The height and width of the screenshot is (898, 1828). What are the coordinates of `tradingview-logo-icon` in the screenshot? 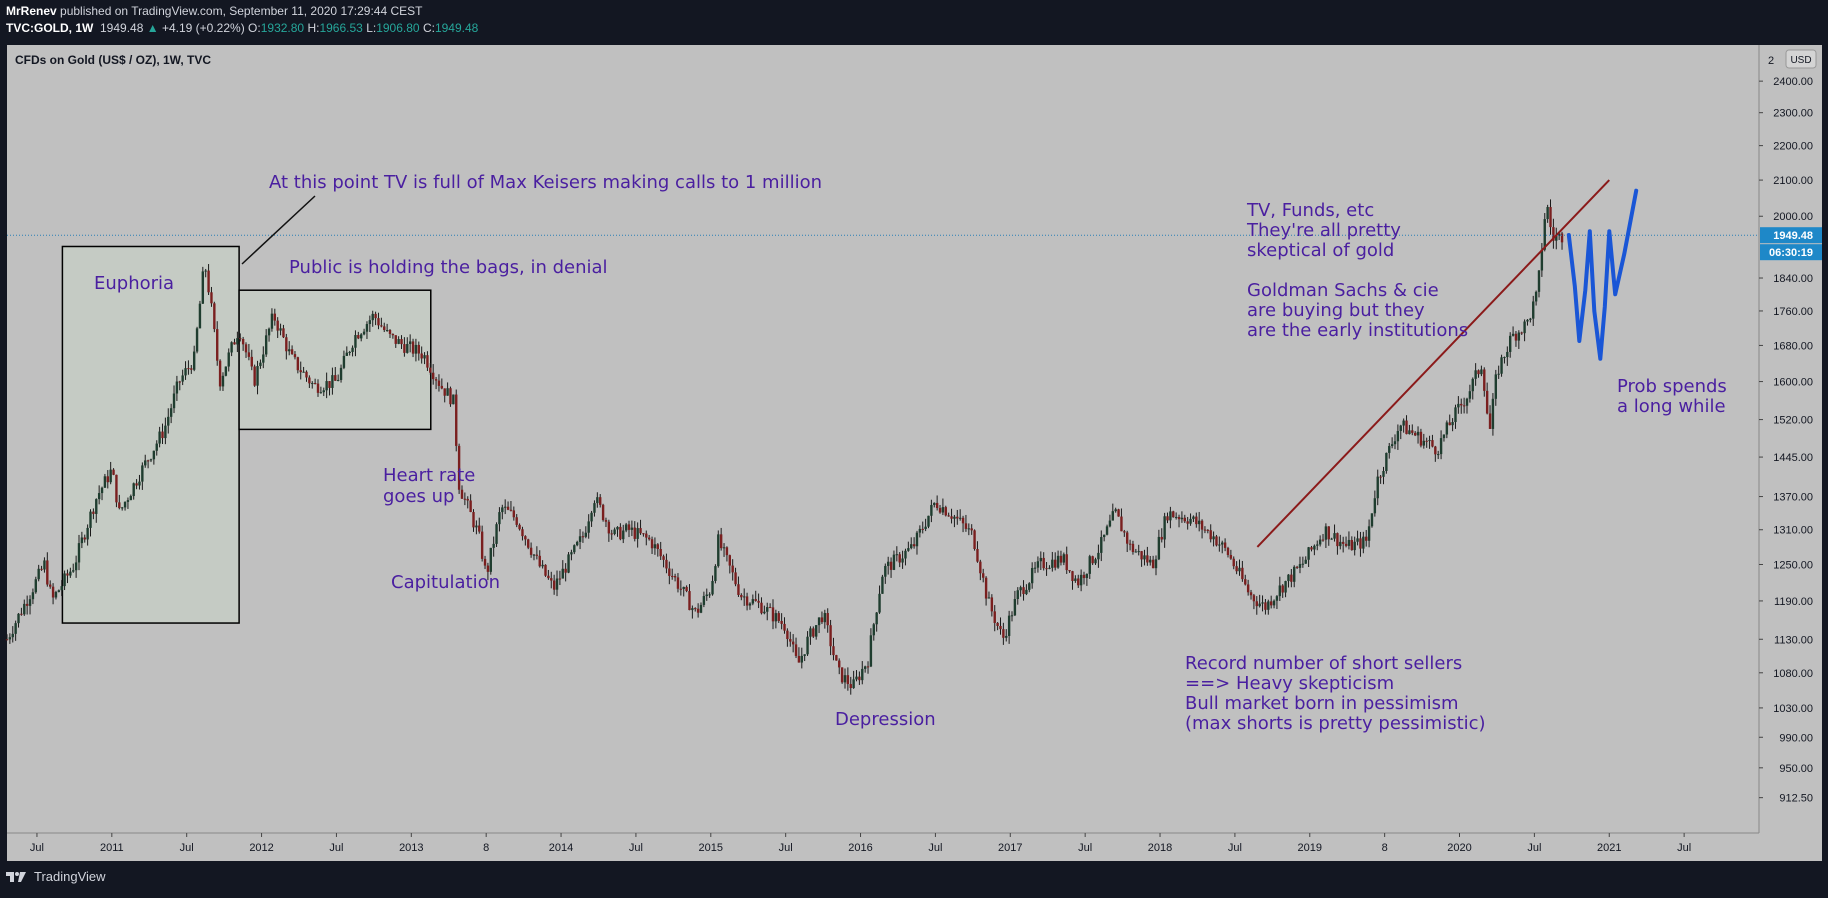 It's located at (16, 876).